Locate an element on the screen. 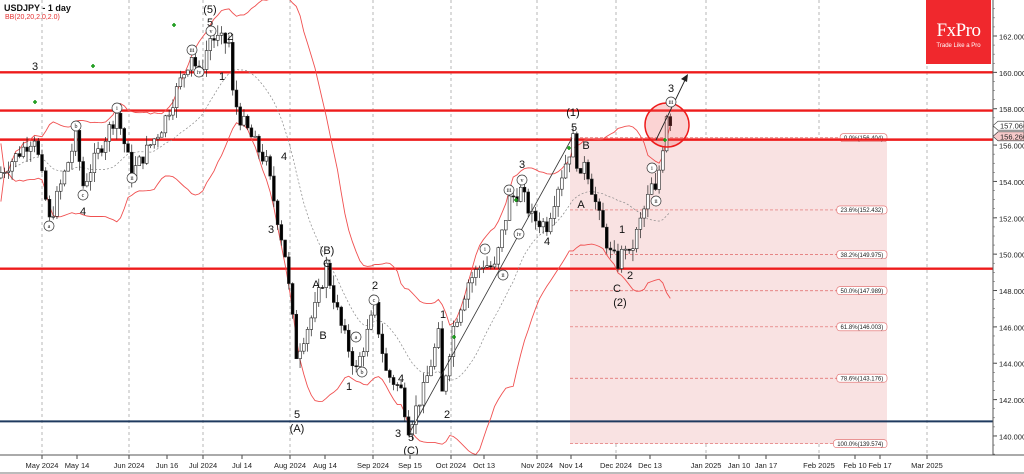 The image size is (1024, 474). wave-label: 4 is located at coordinates (83, 212).